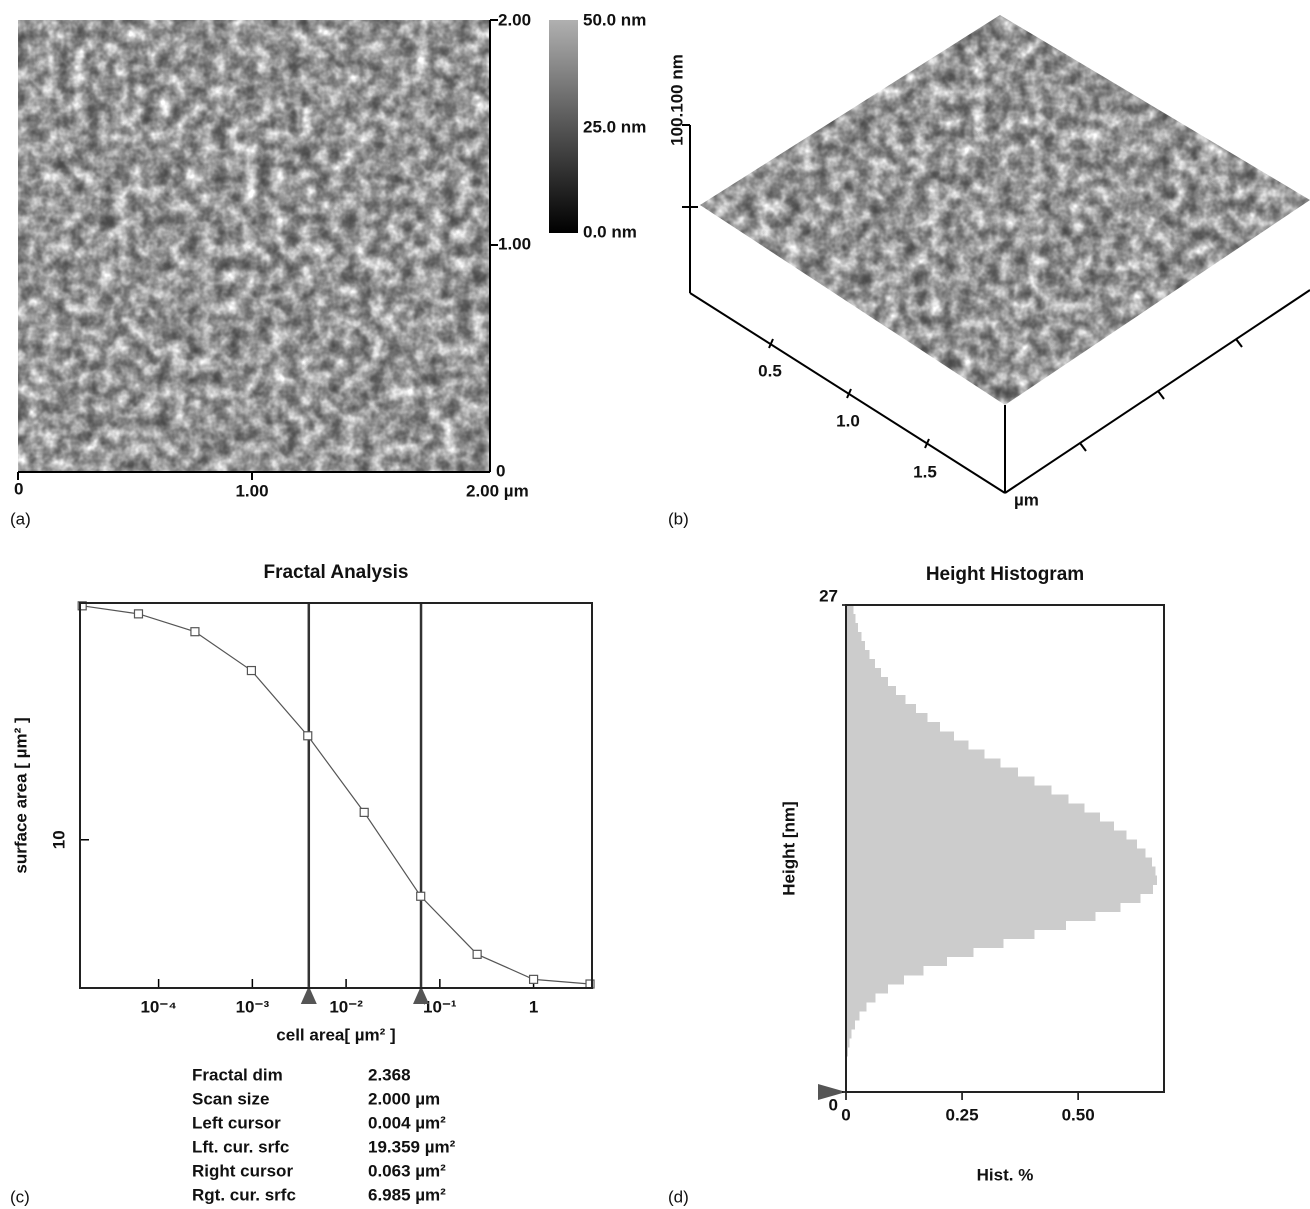 The image size is (1310, 1209). What do you see at coordinates (240, 1146) in the screenshot?
I see `table-key: Lft. cur. srfc` at bounding box center [240, 1146].